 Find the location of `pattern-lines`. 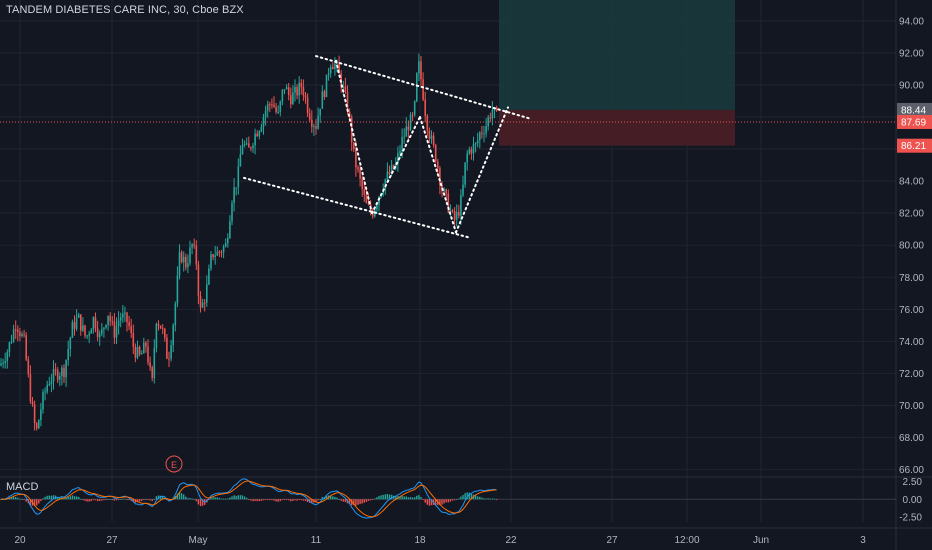

pattern-lines is located at coordinates (387, 147).